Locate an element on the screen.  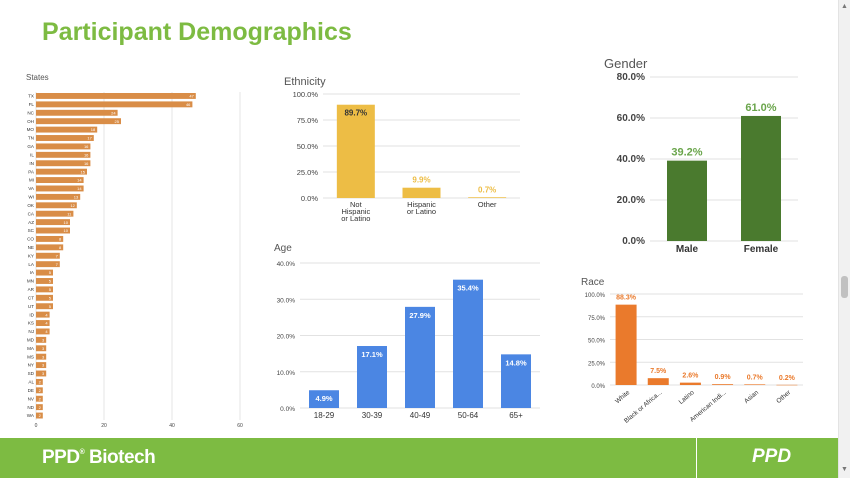
states-category-label: WI is located at coordinates (31, 197).